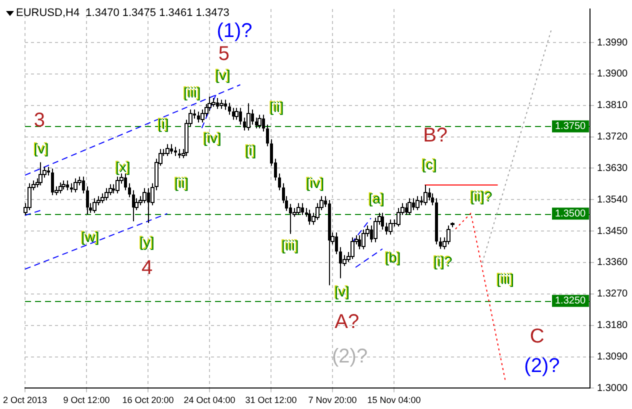 Image resolution: width=632 pixels, height=409 pixels. I want to click on y-tick-label: 1.3450, so click(612, 231).